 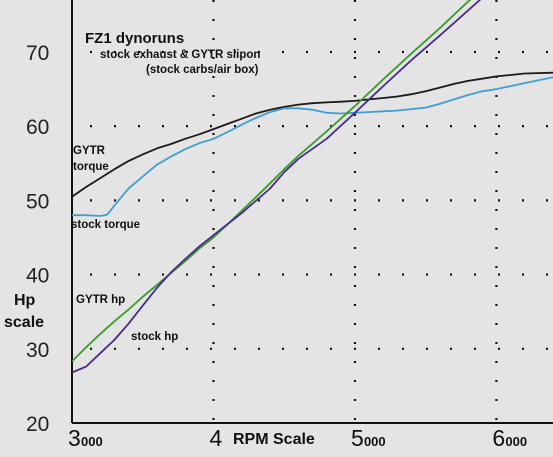 I want to click on chart-subtitle-line-2: (stock carbs/air box), so click(x=202, y=70).